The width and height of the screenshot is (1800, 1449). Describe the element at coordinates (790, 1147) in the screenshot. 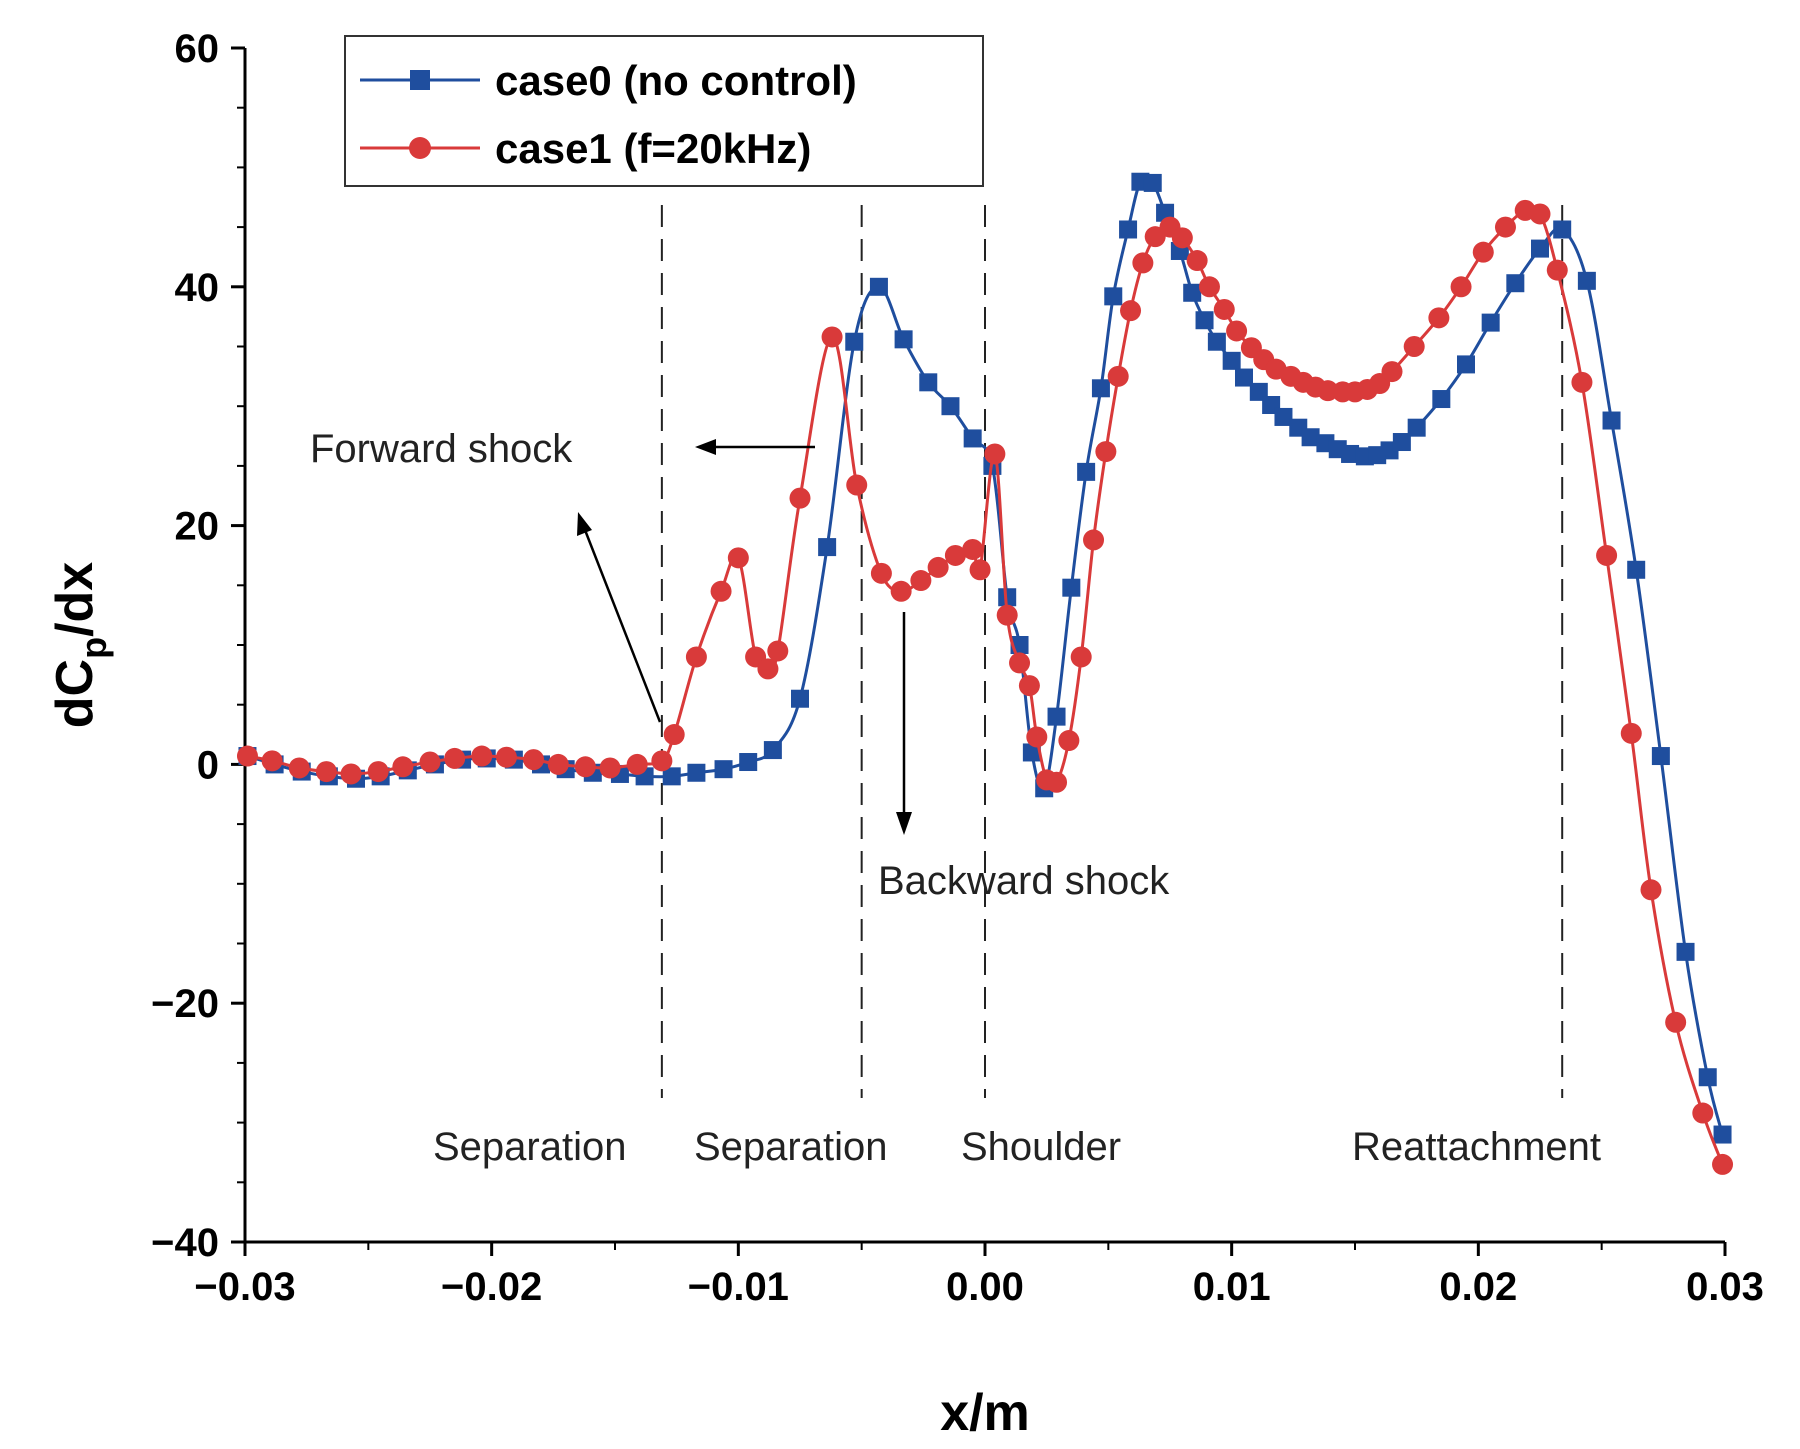

I see `vline-label-case0-separation: Separation` at that location.